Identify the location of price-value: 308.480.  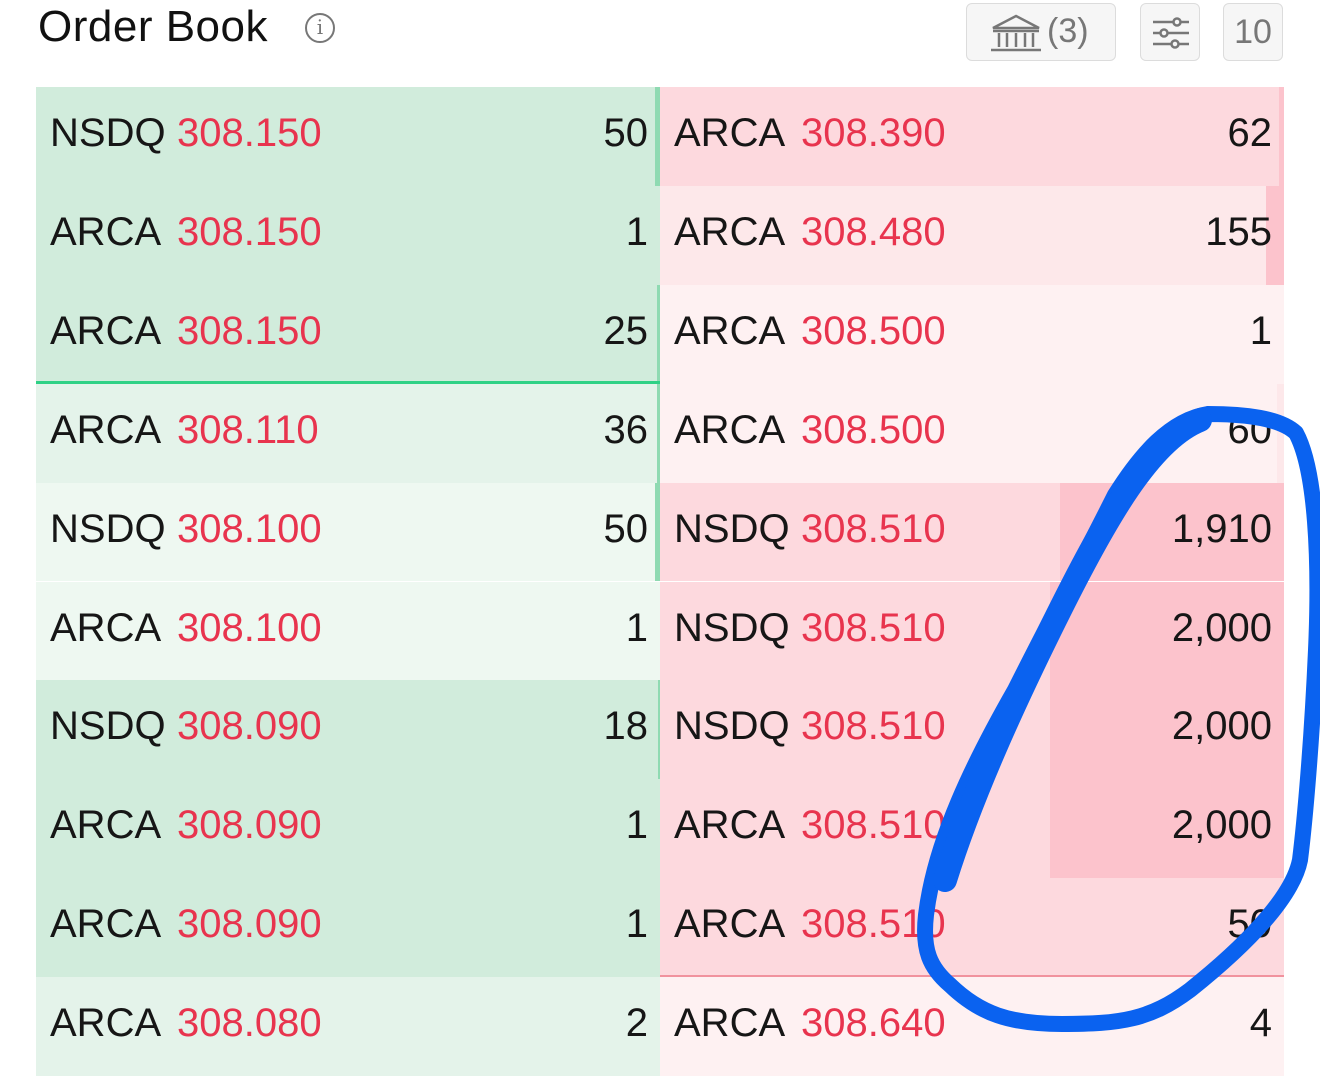
(873, 231).